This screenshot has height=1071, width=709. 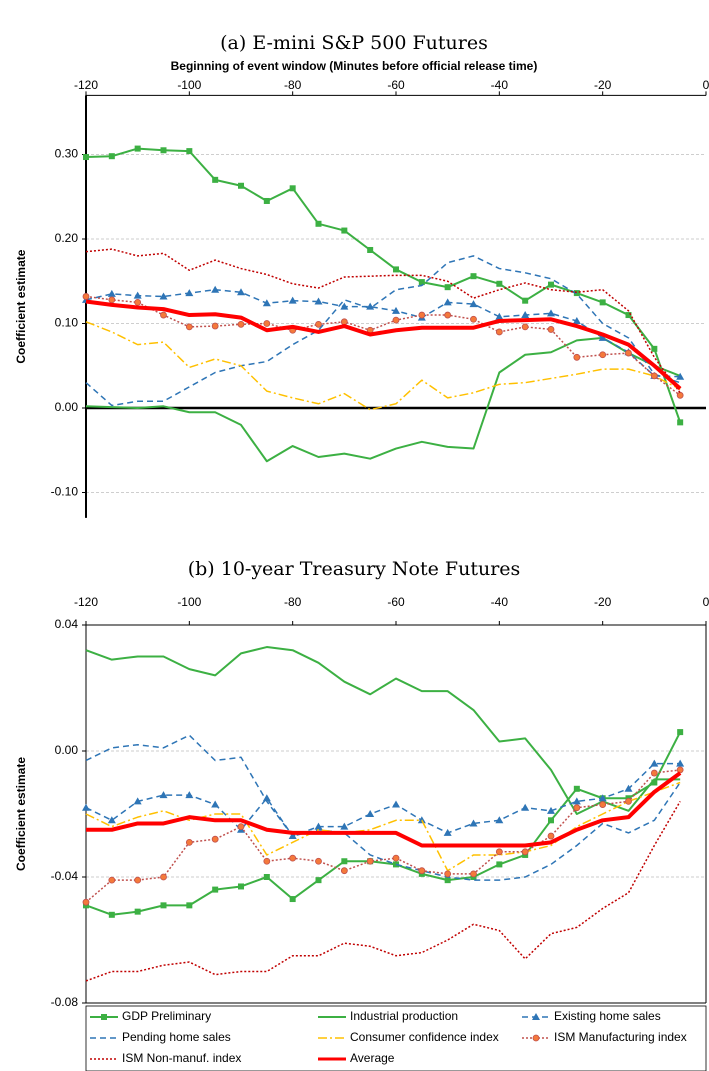 What do you see at coordinates (67, 323) in the screenshot?
I see `y-tick-label: 0.10` at bounding box center [67, 323].